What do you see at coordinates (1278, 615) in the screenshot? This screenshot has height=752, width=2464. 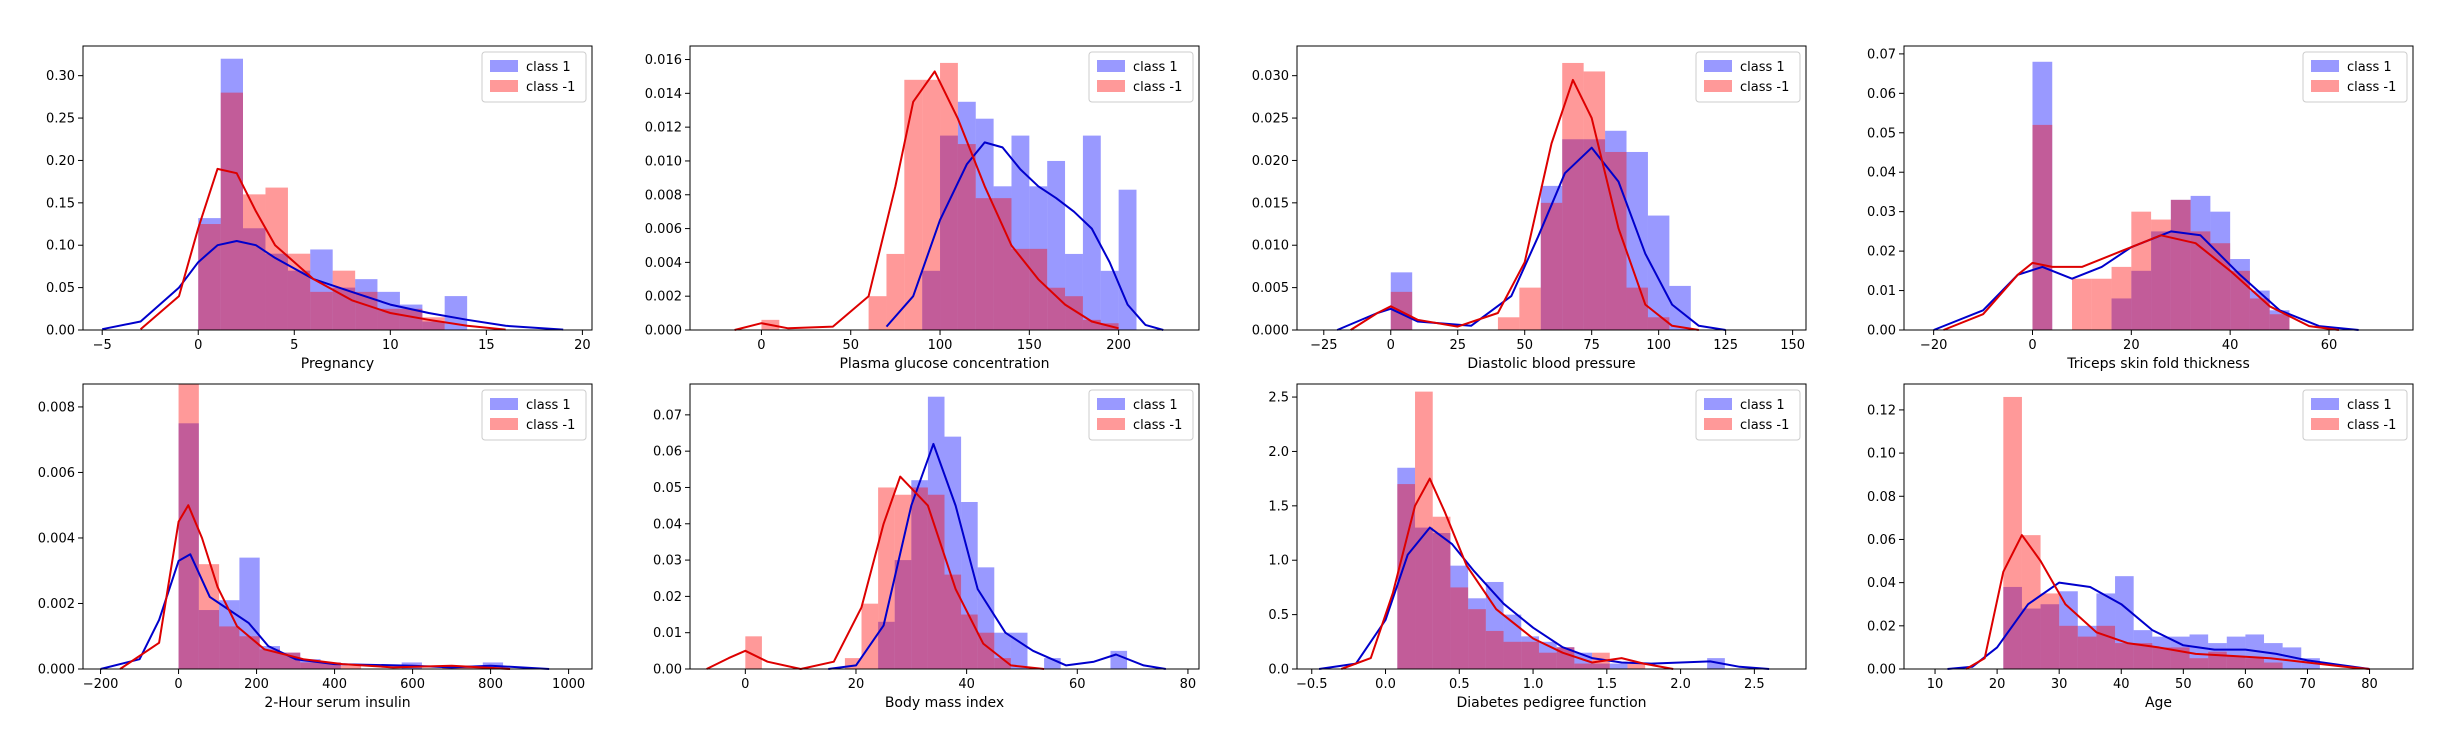 I see `y-tick-label: 0.5` at bounding box center [1278, 615].